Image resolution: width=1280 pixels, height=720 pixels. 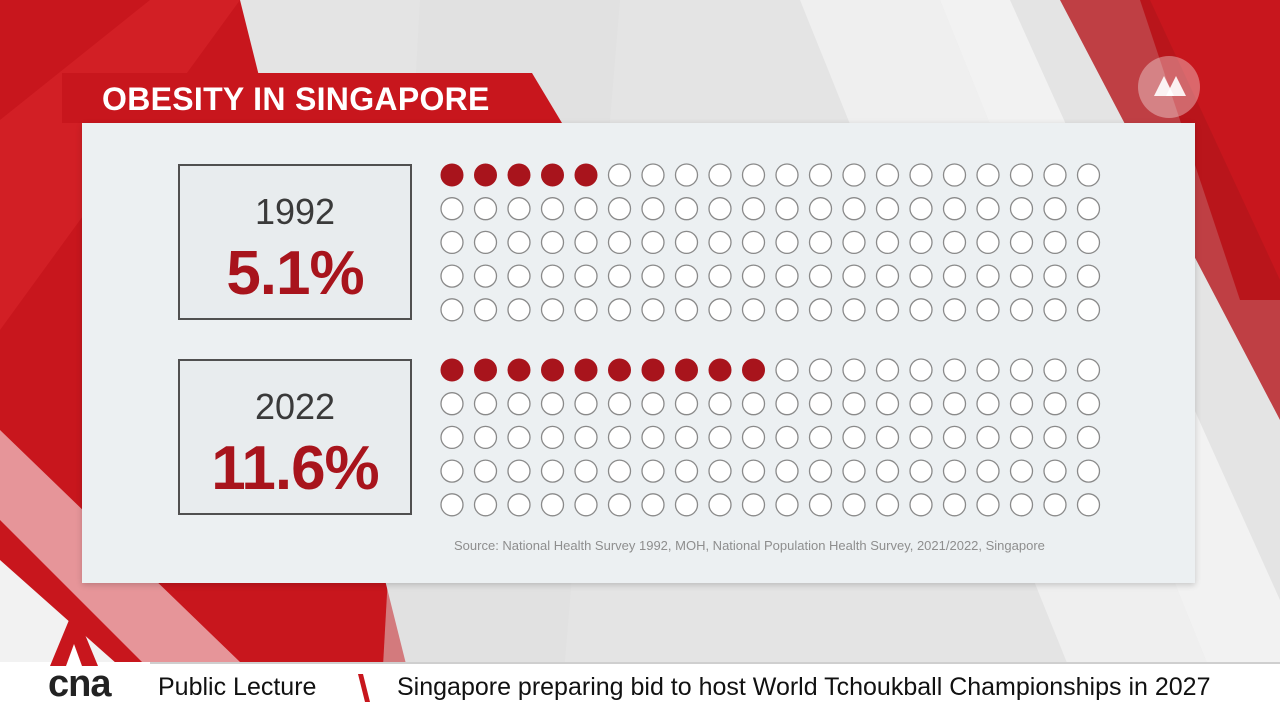 What do you see at coordinates (1169, 87) in the screenshot?
I see `channel-logo` at bounding box center [1169, 87].